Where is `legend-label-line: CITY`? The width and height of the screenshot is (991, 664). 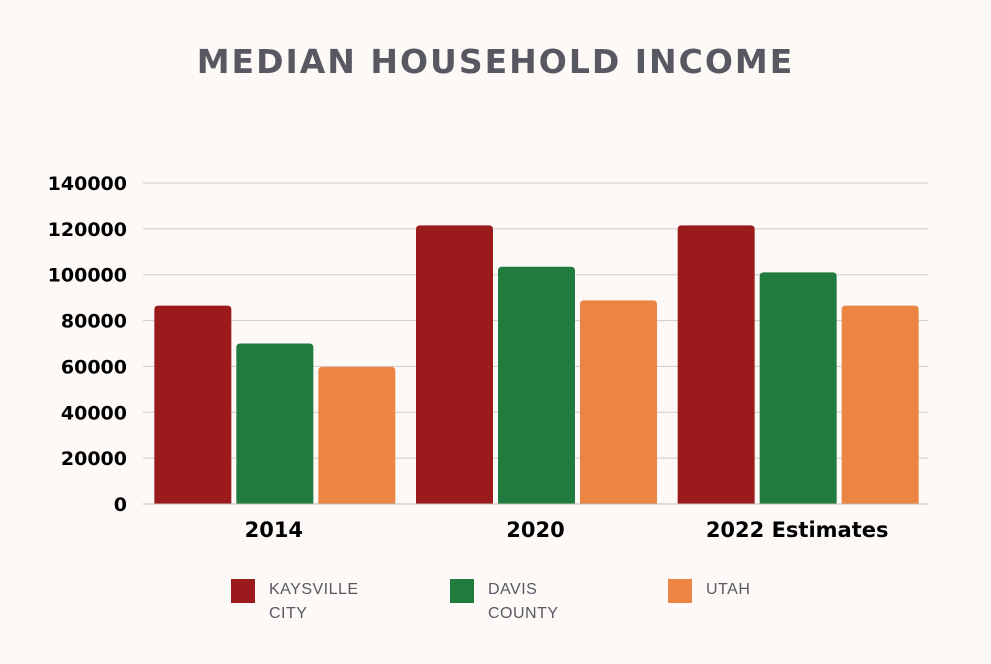
legend-label-line: CITY is located at coordinates (288, 613).